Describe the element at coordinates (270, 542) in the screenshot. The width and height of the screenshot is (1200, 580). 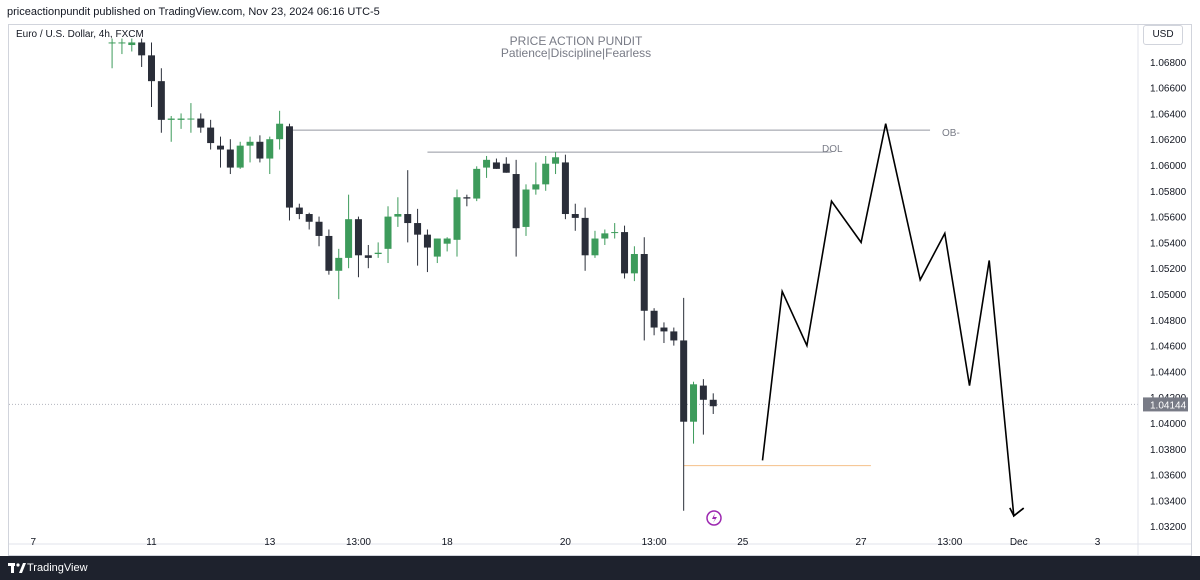
I see `x-tick-label: 13` at that location.